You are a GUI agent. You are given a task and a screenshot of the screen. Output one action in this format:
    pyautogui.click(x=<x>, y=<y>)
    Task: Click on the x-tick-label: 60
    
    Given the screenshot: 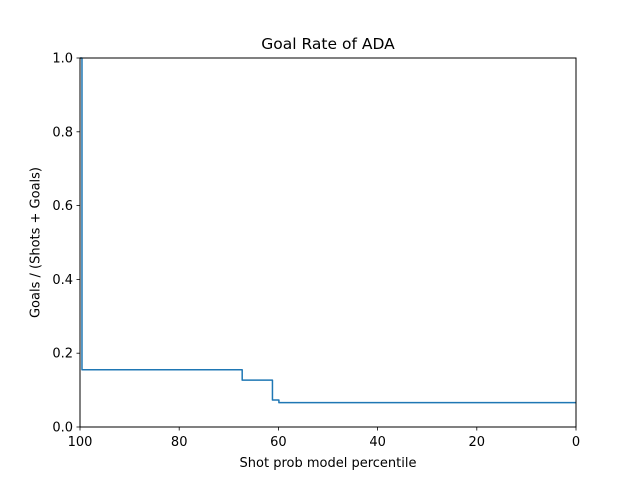 What is the action you would take?
    pyautogui.click(x=278, y=442)
    